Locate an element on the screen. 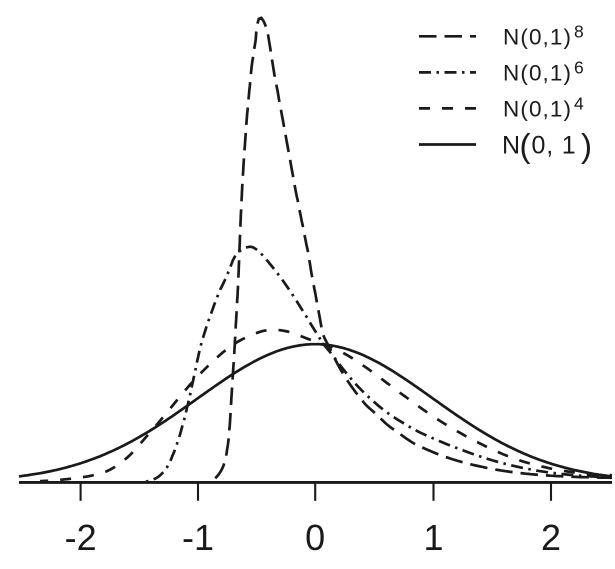 This screenshot has width=615, height=569. svg-text: 8 is located at coordinates (579, 31).